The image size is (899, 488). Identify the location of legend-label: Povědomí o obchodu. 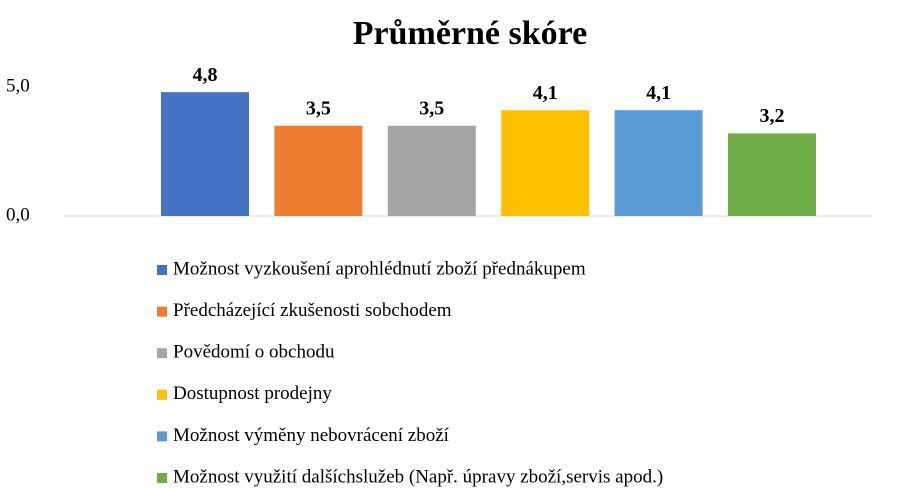
(254, 352).